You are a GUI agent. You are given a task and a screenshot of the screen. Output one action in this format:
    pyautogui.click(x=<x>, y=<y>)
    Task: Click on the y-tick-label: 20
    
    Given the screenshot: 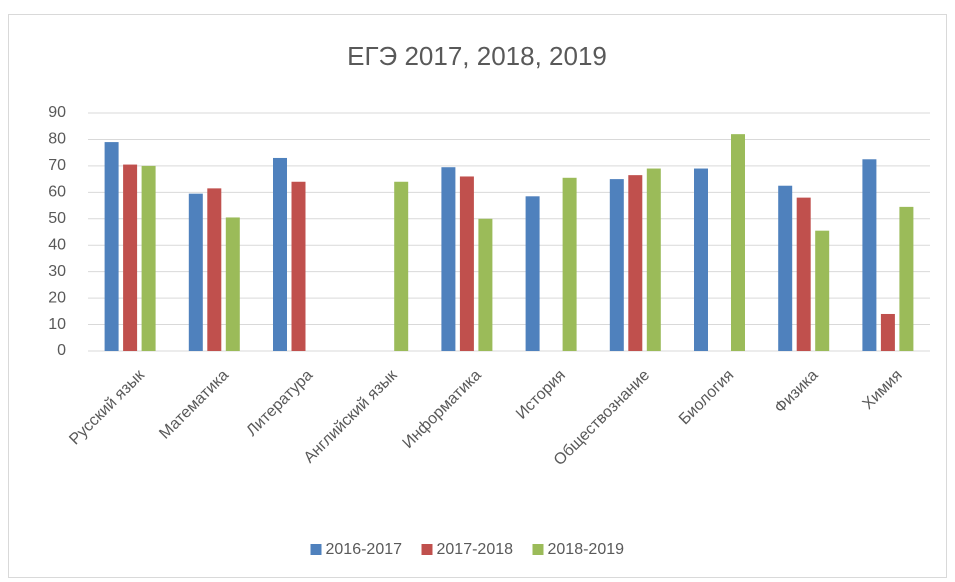 What is the action you would take?
    pyautogui.click(x=57, y=297)
    